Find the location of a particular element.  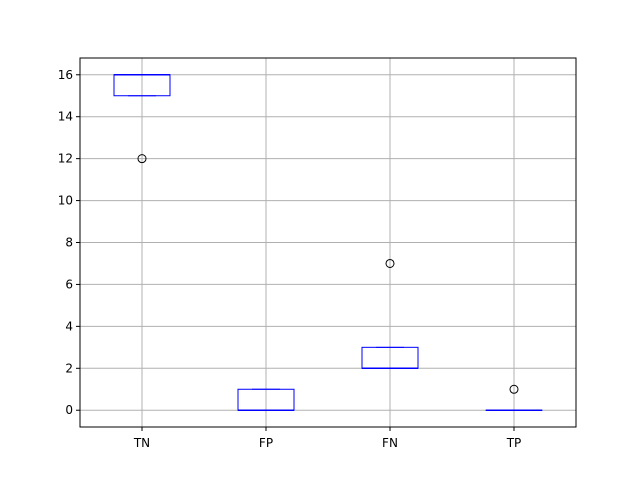

box-fn is located at coordinates (390, 314).